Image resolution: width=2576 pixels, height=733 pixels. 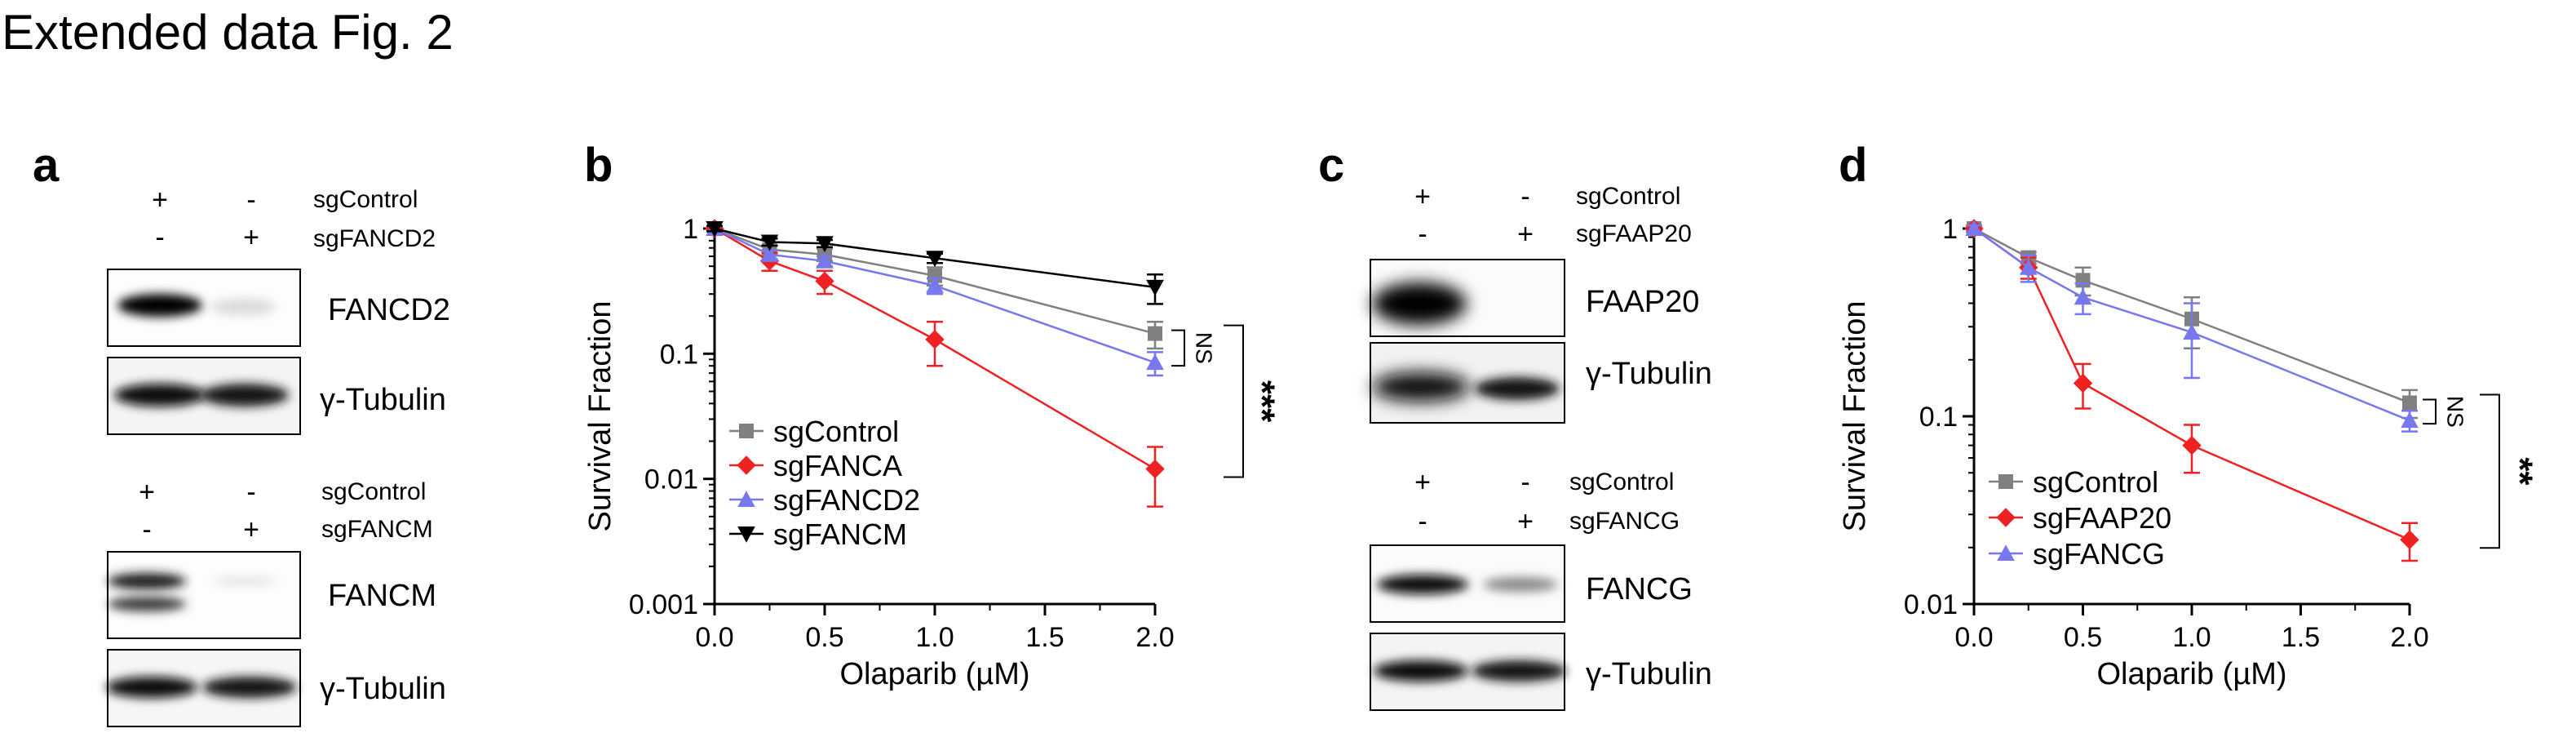 I want to click on legend-item: sgFANCD2, so click(x=824, y=500).